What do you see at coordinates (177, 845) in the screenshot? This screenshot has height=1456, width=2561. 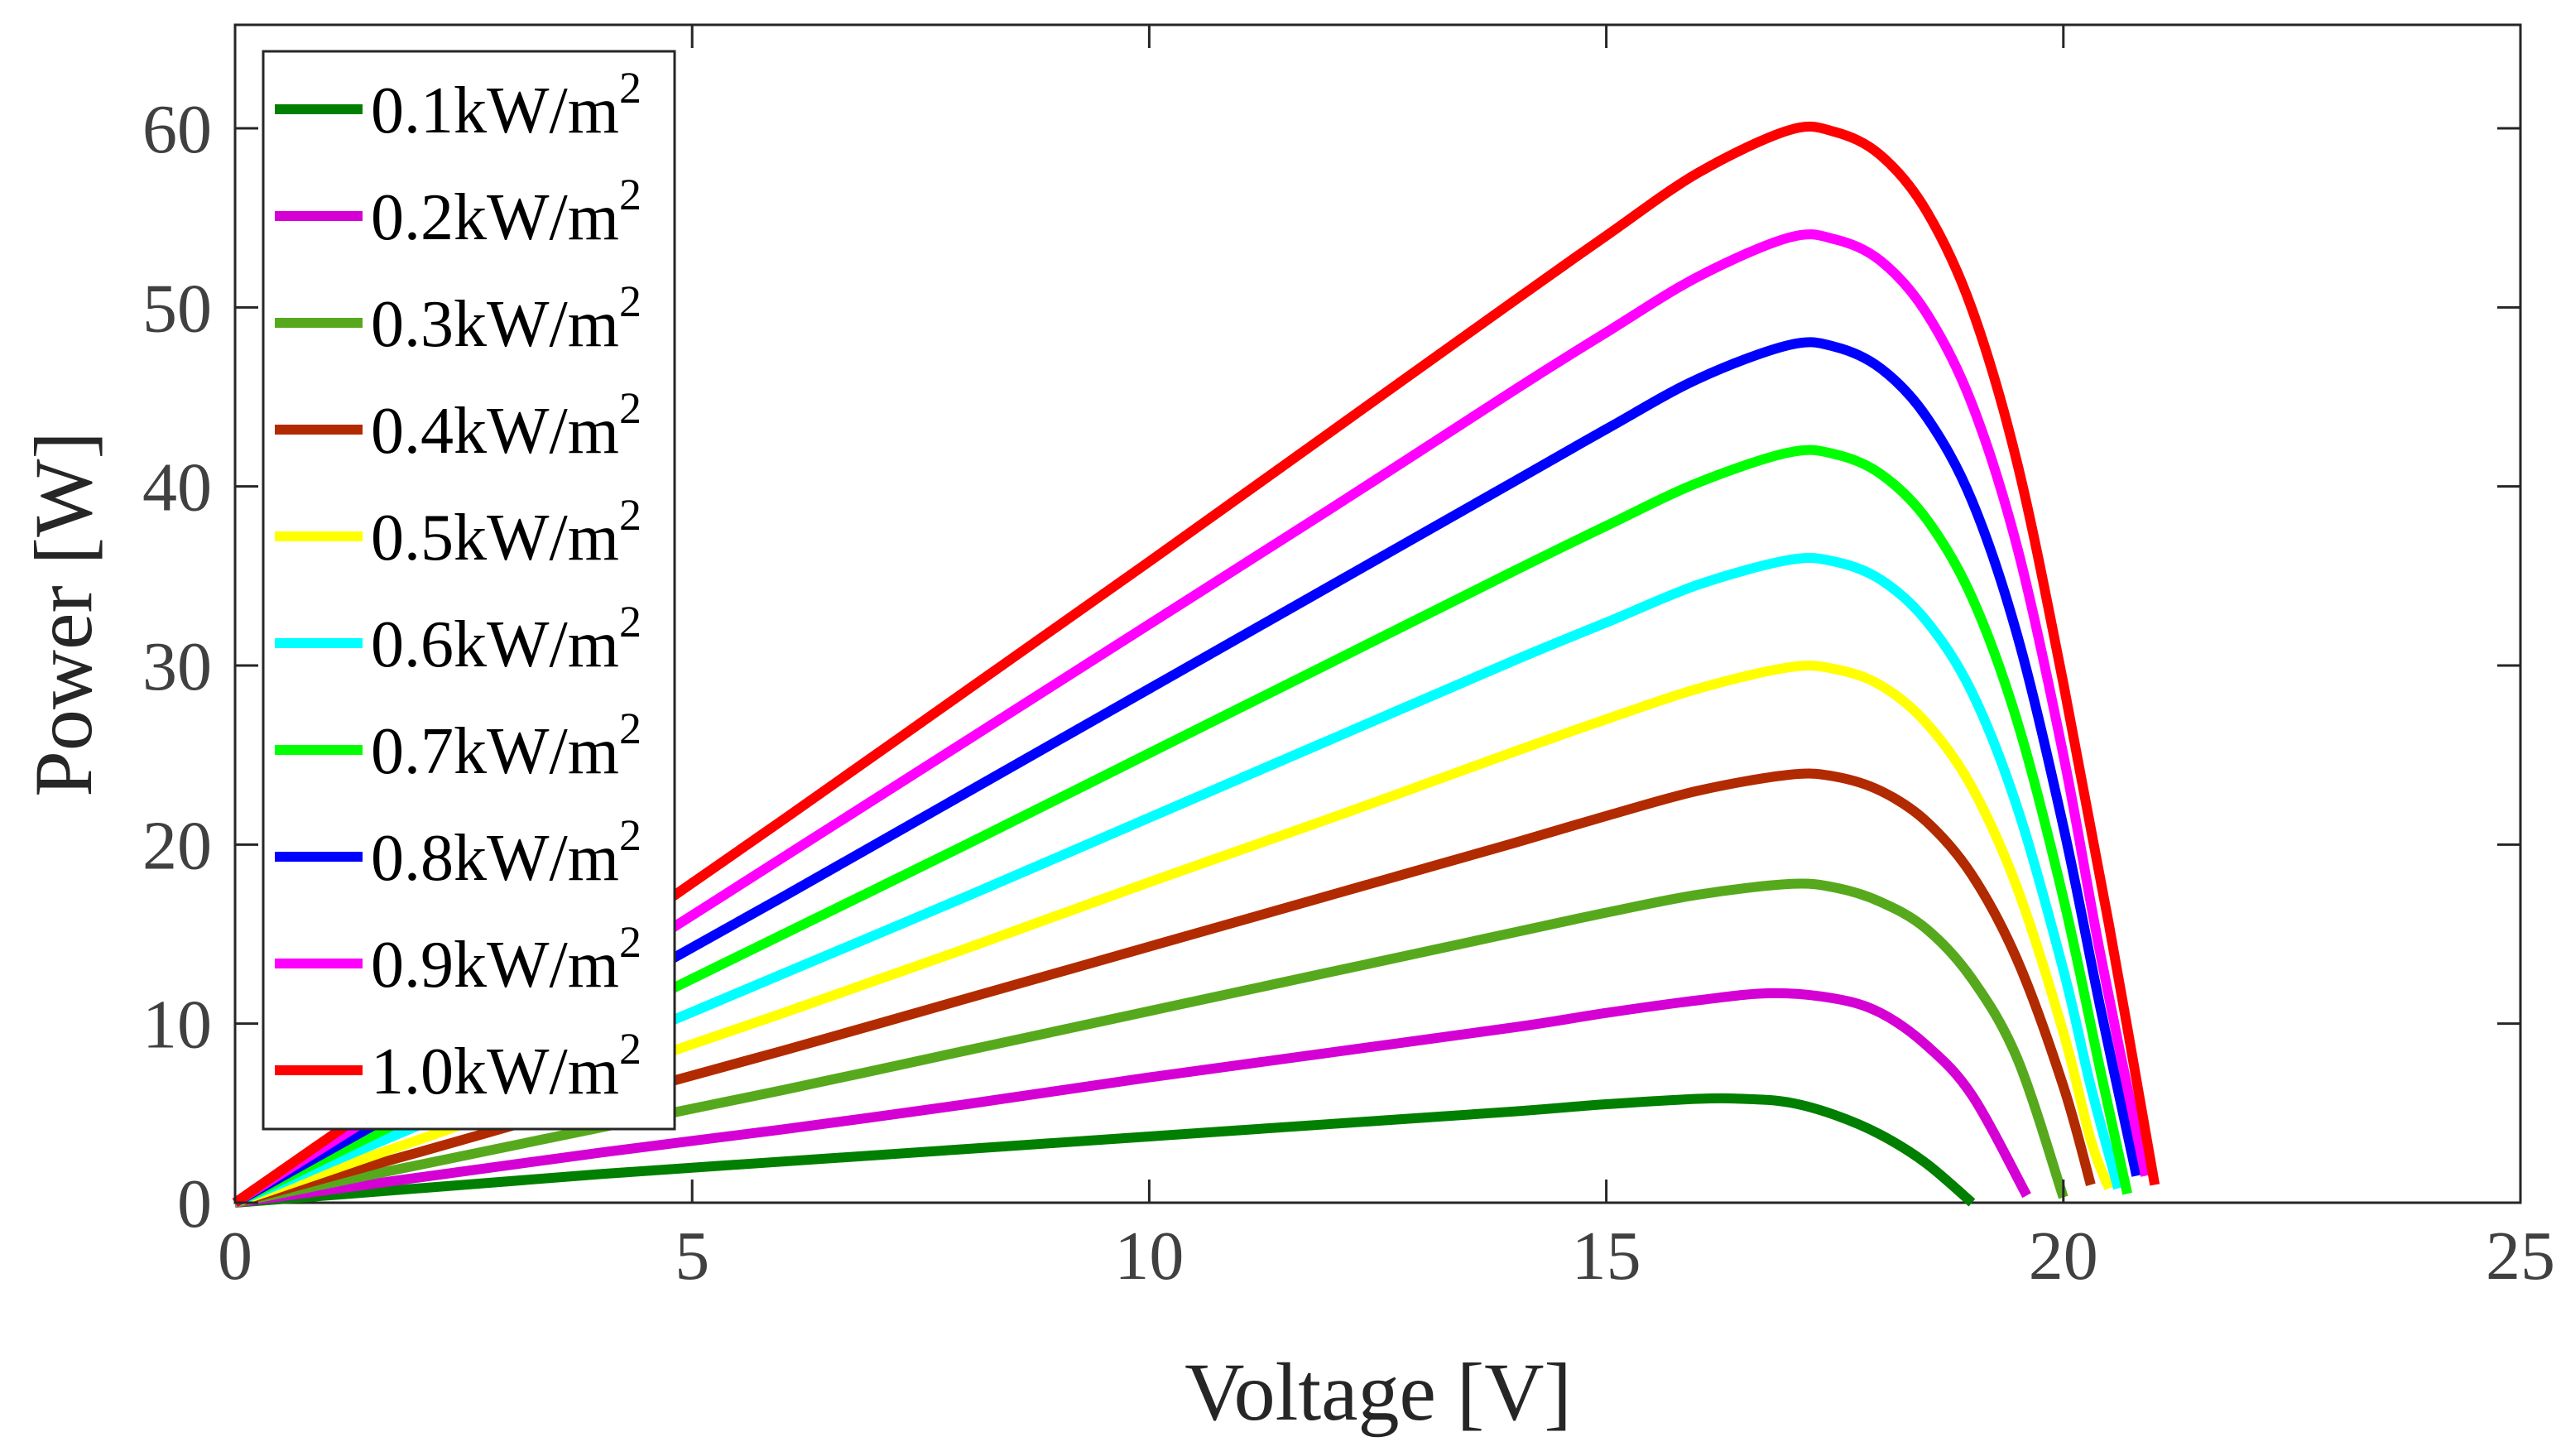 I see `y-tick-label: 20` at bounding box center [177, 845].